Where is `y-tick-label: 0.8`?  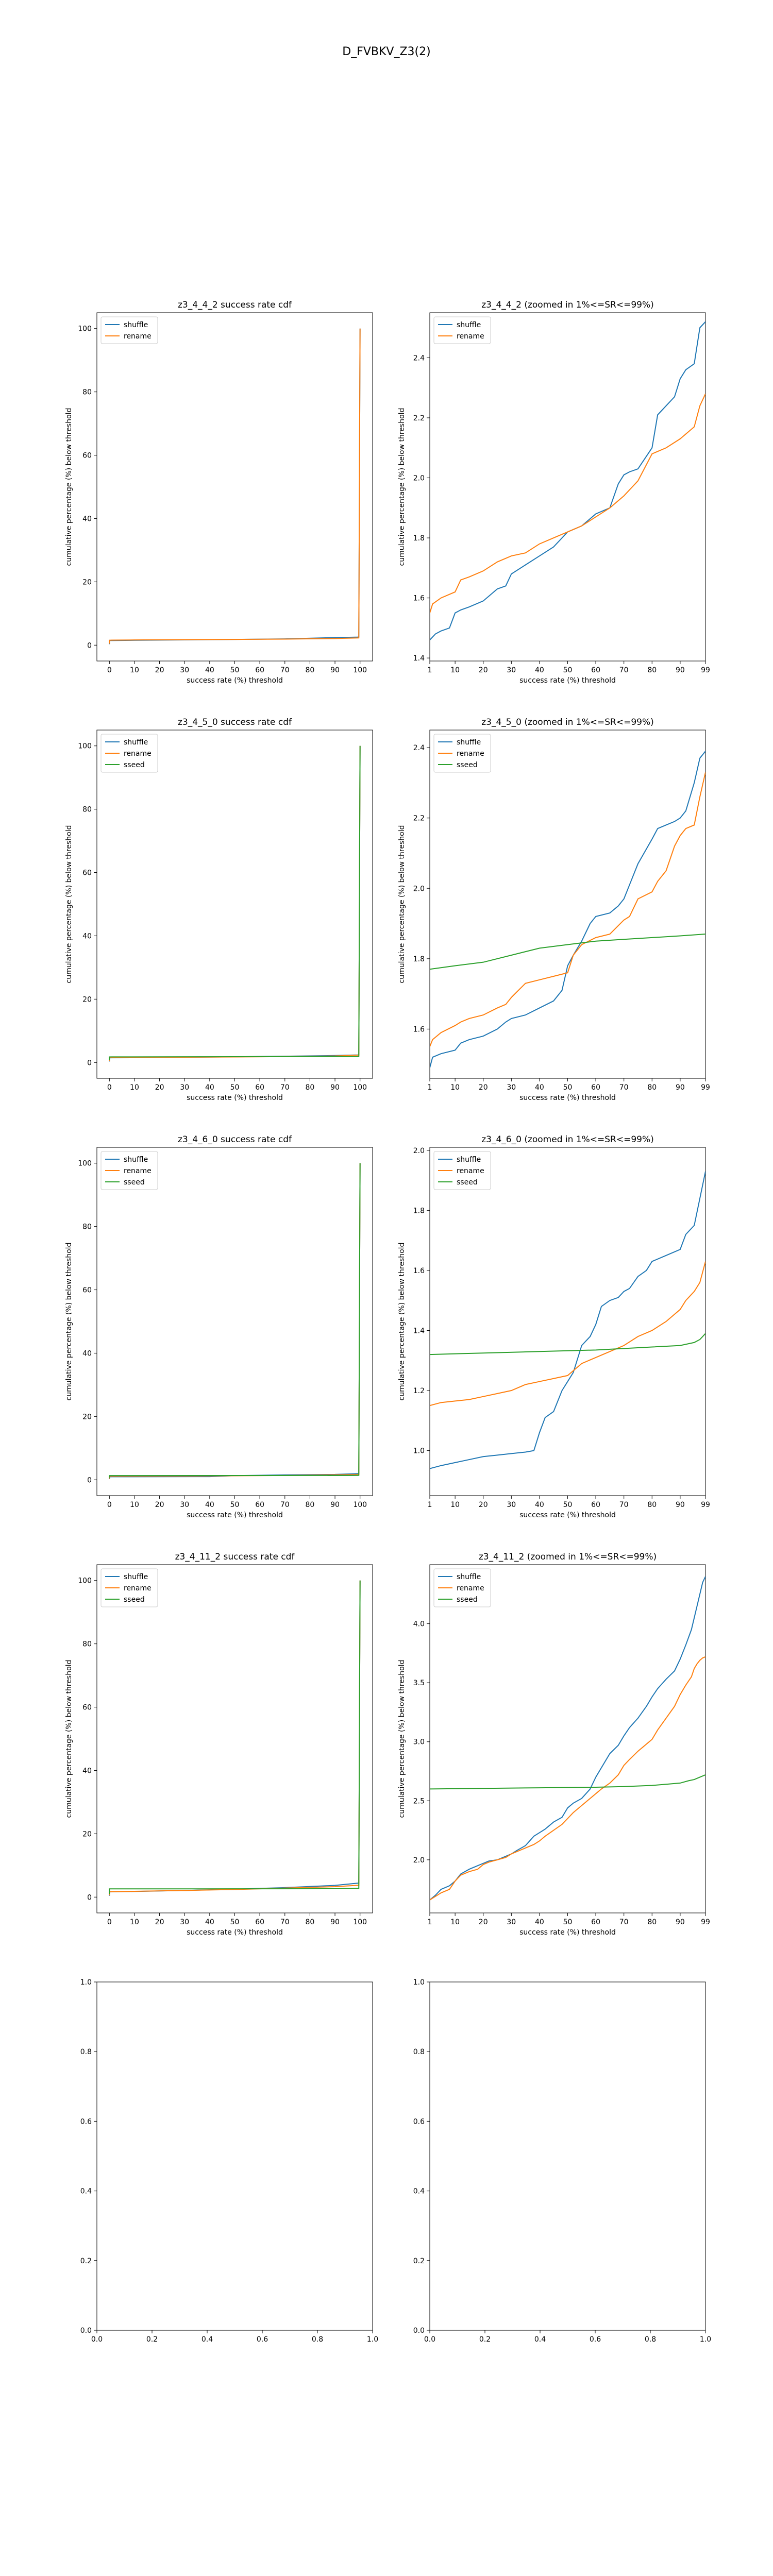 y-tick-label: 0.8 is located at coordinates (86, 2052).